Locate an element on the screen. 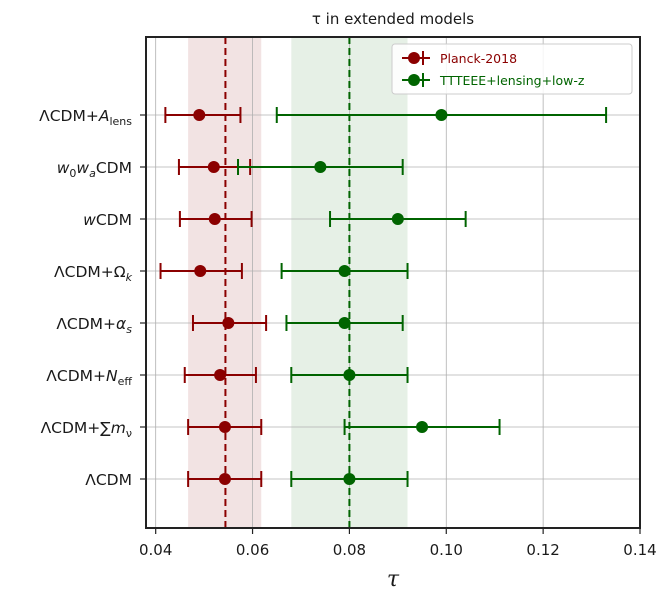 The height and width of the screenshot is (591, 657). label-subscript: 0 is located at coordinates (72, 173).